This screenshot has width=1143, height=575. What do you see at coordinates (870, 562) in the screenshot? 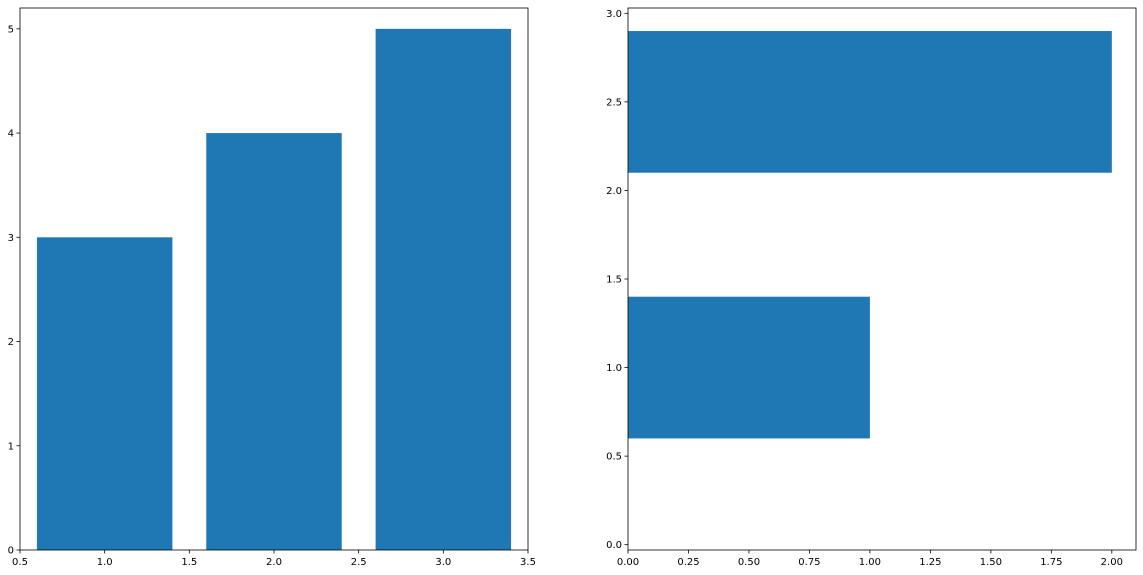
I see `x-tick-label: 1.00` at bounding box center [870, 562].